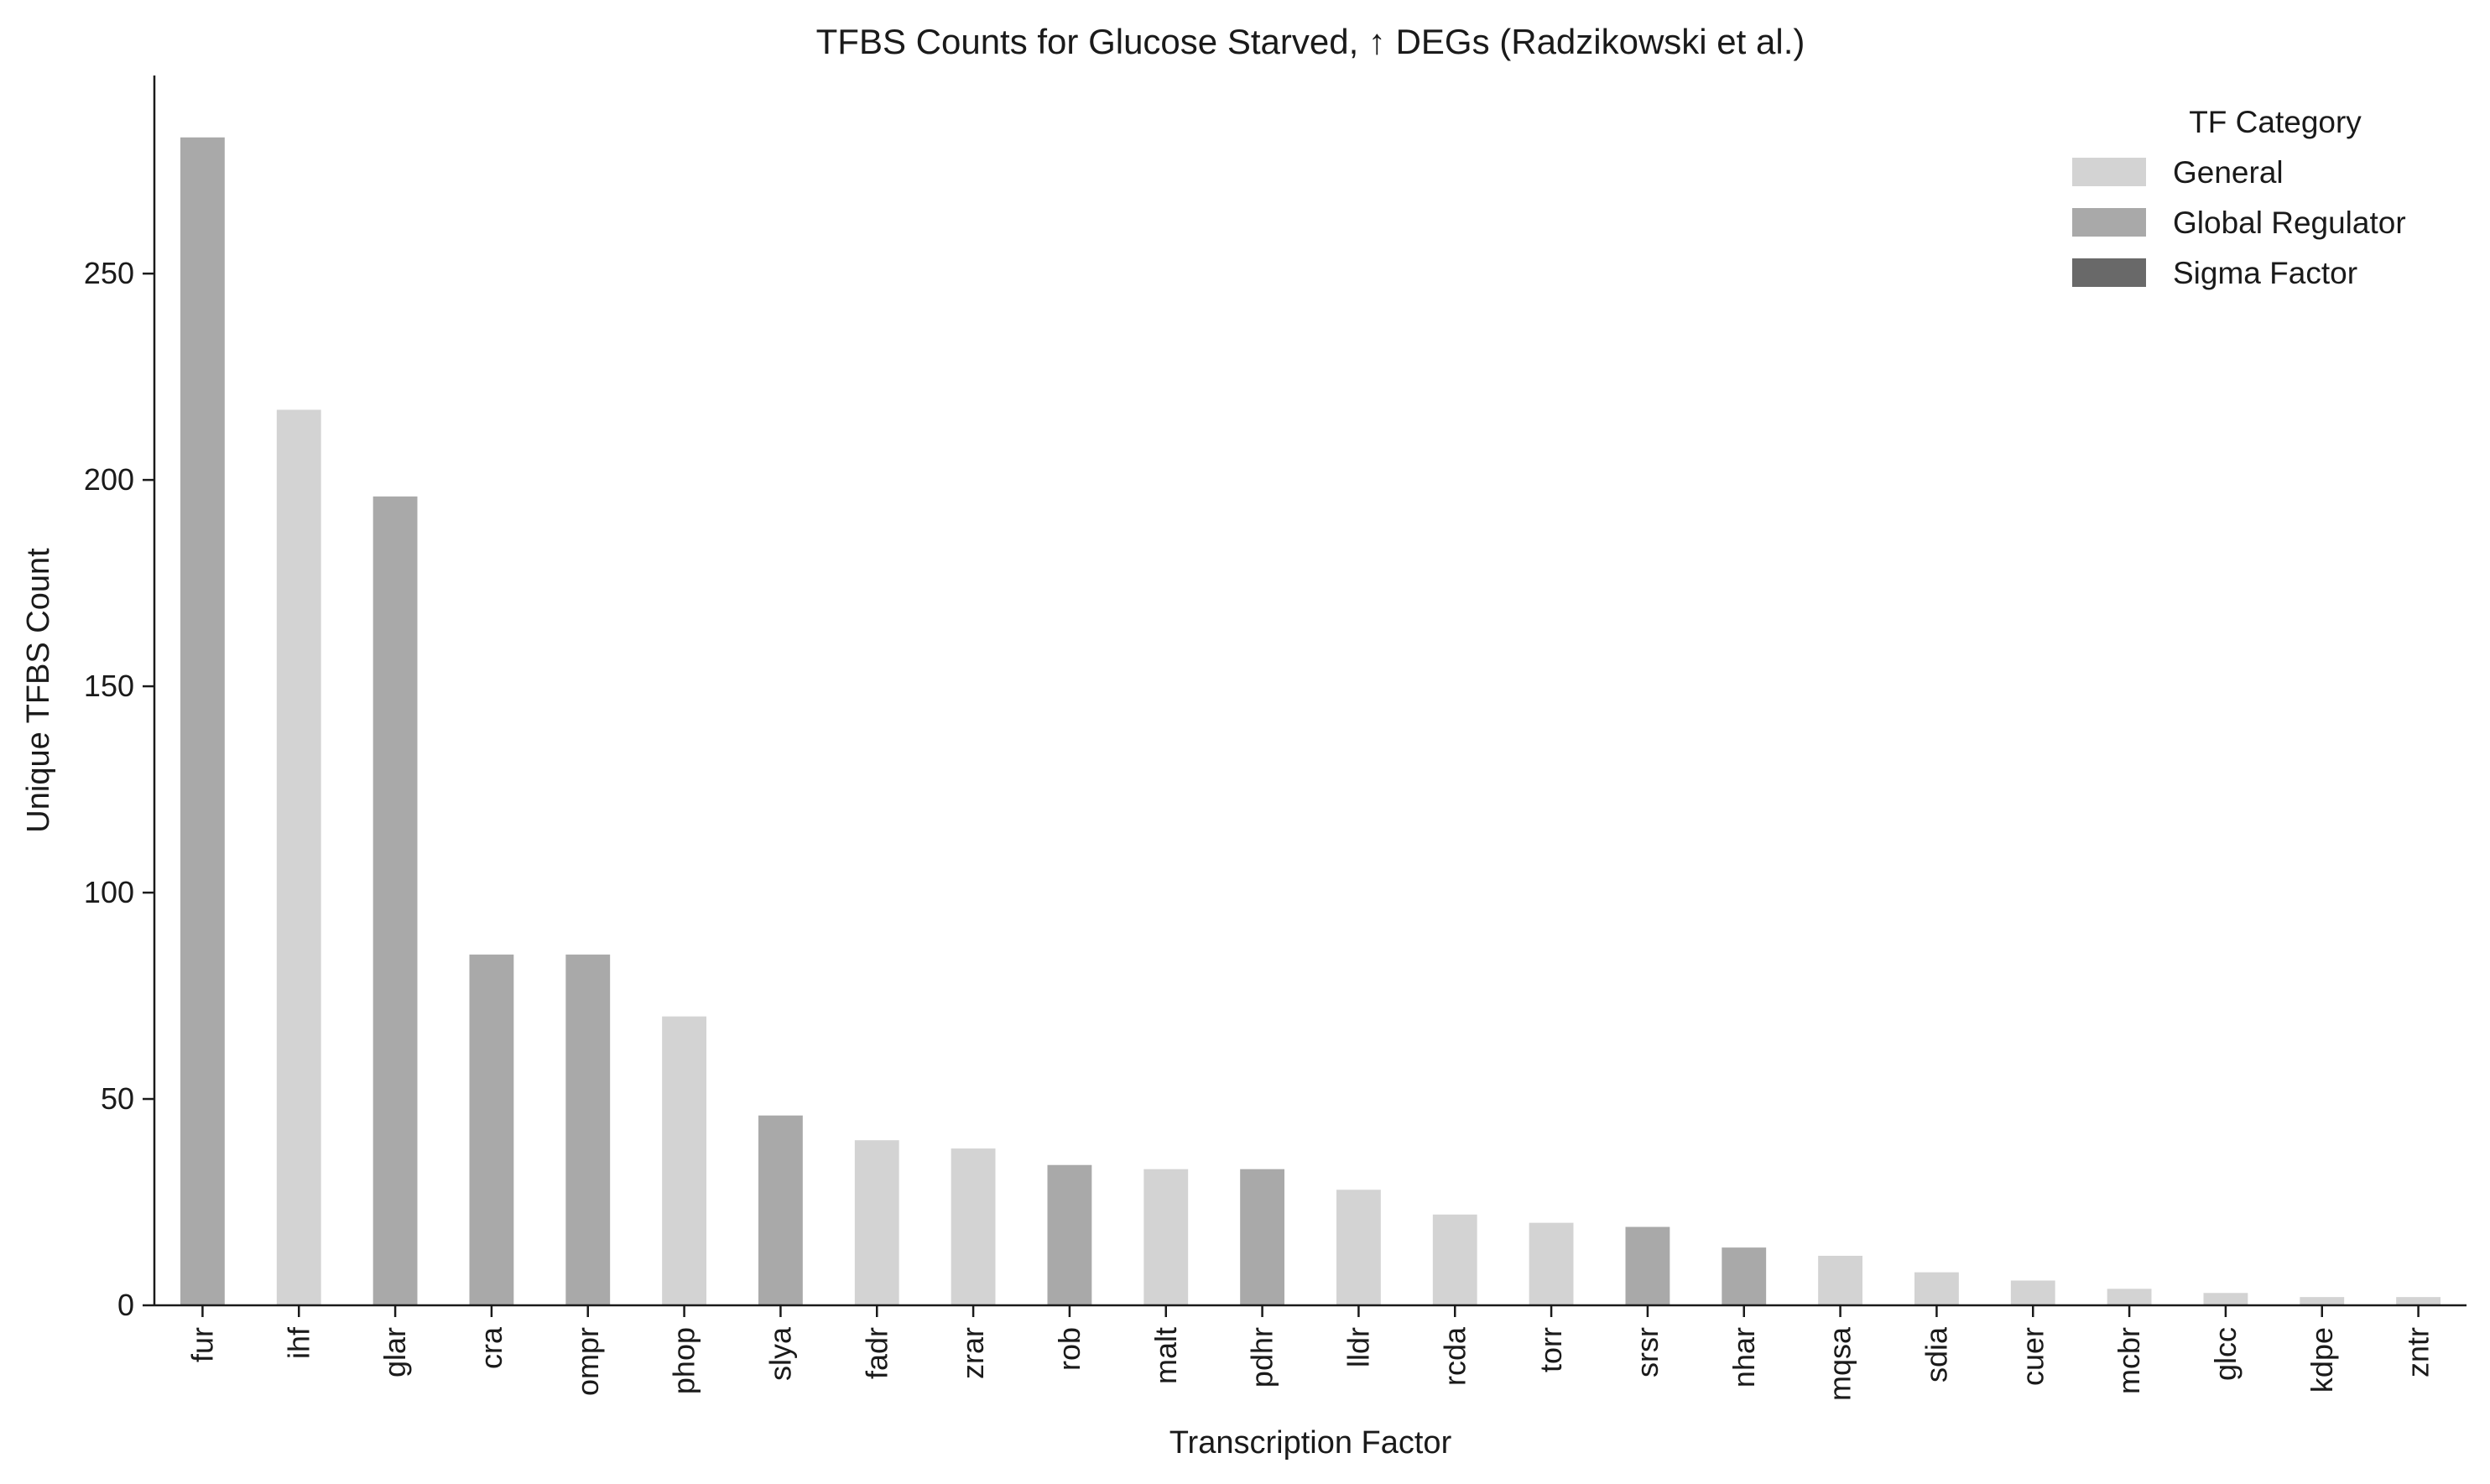 This screenshot has height=1484, width=2490. Describe the element at coordinates (126, 1305) in the screenshot. I see `y-tick-label: 0` at that location.